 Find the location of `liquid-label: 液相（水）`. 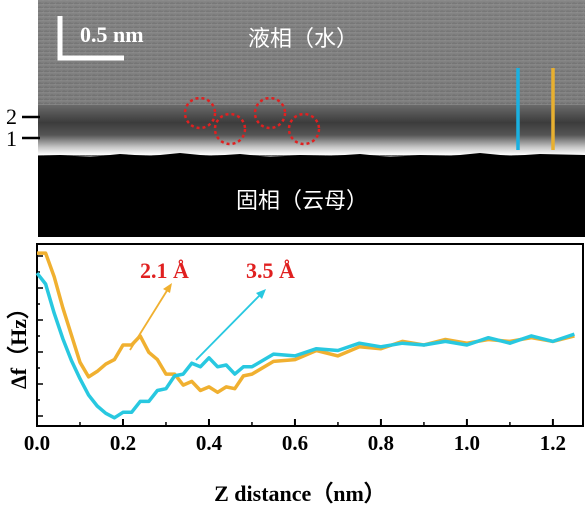

liquid-label: 液相（水） is located at coordinates (303, 39).